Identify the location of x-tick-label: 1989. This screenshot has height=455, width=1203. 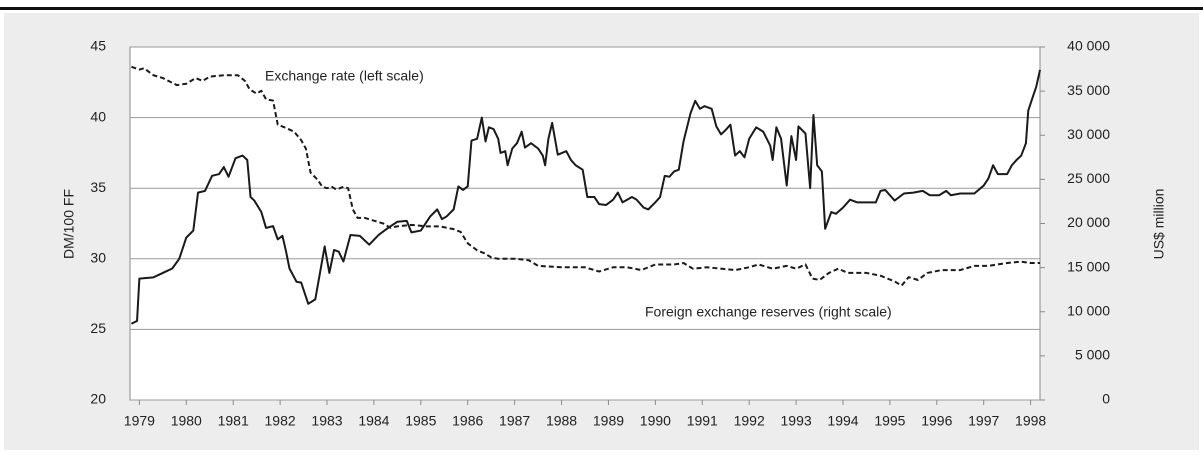
(608, 421).